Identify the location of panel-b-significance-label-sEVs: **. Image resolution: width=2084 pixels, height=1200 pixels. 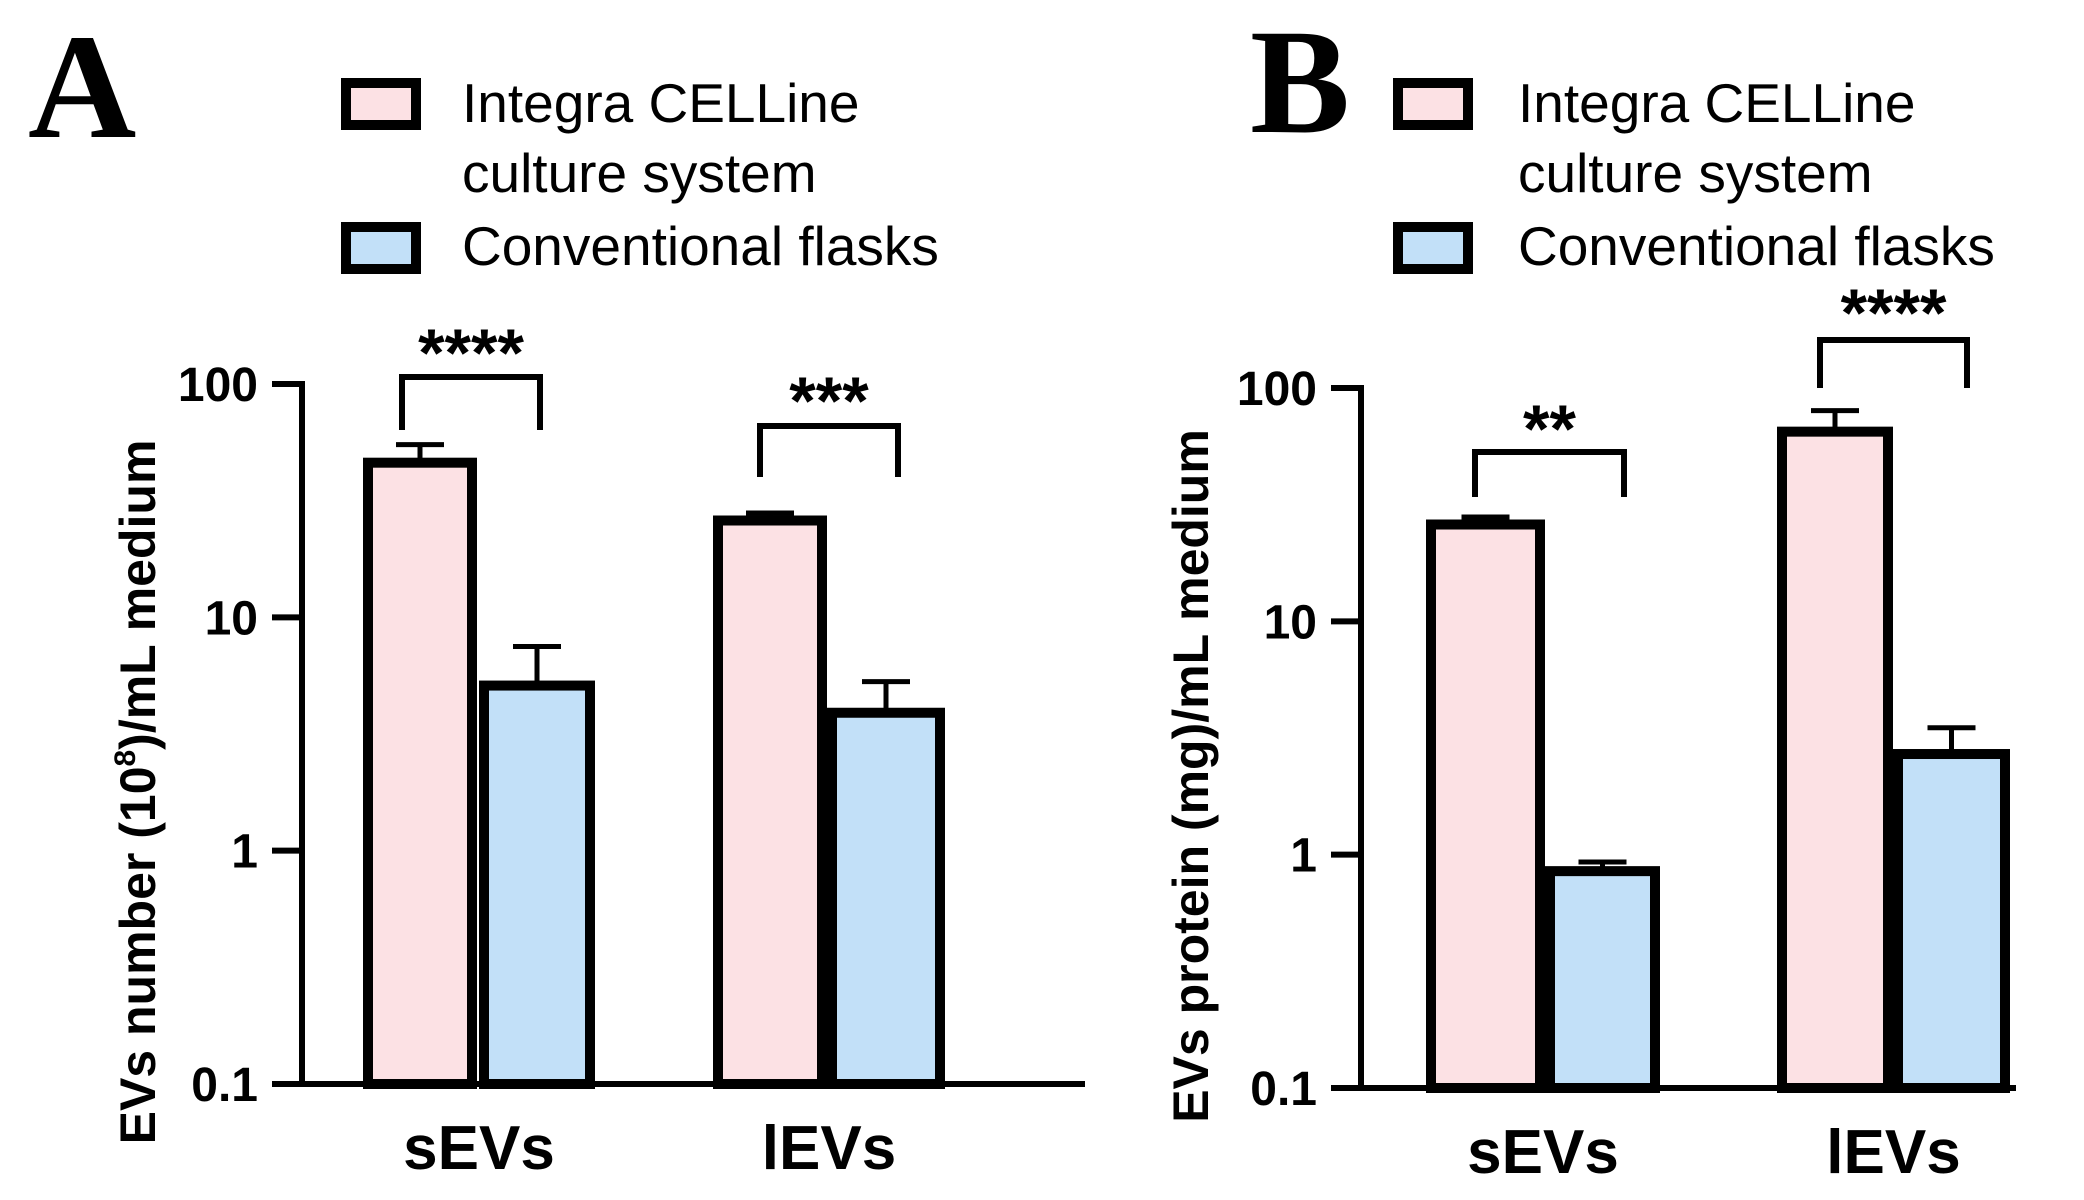
(1549, 429).